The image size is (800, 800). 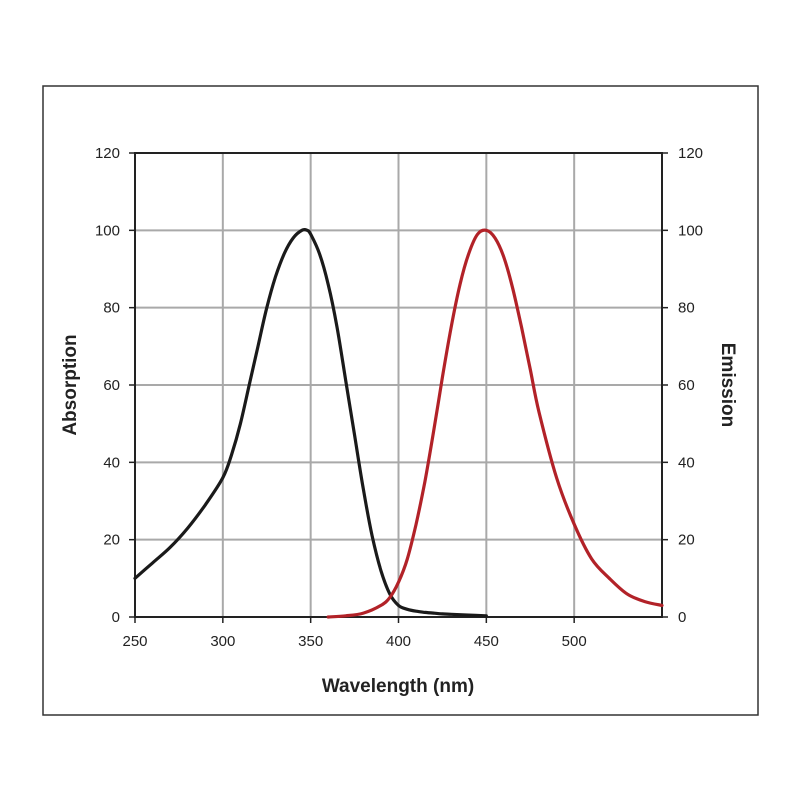 I want to click on y2-tick-label: 80, so click(x=686, y=308).